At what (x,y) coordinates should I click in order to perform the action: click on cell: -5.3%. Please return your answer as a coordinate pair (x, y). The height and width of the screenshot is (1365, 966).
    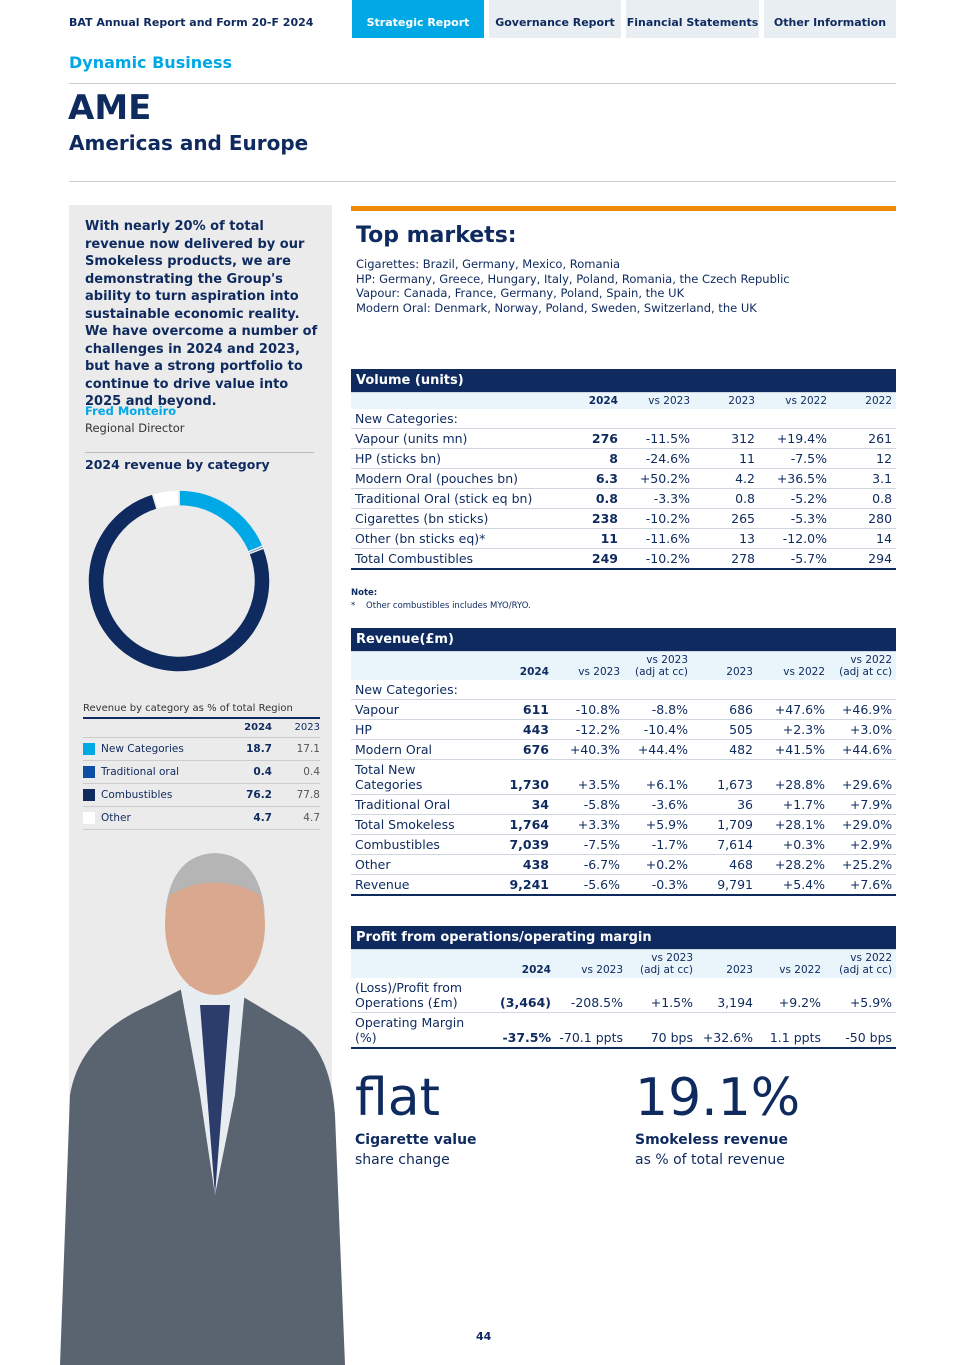
    Looking at the image, I should click on (795, 518).